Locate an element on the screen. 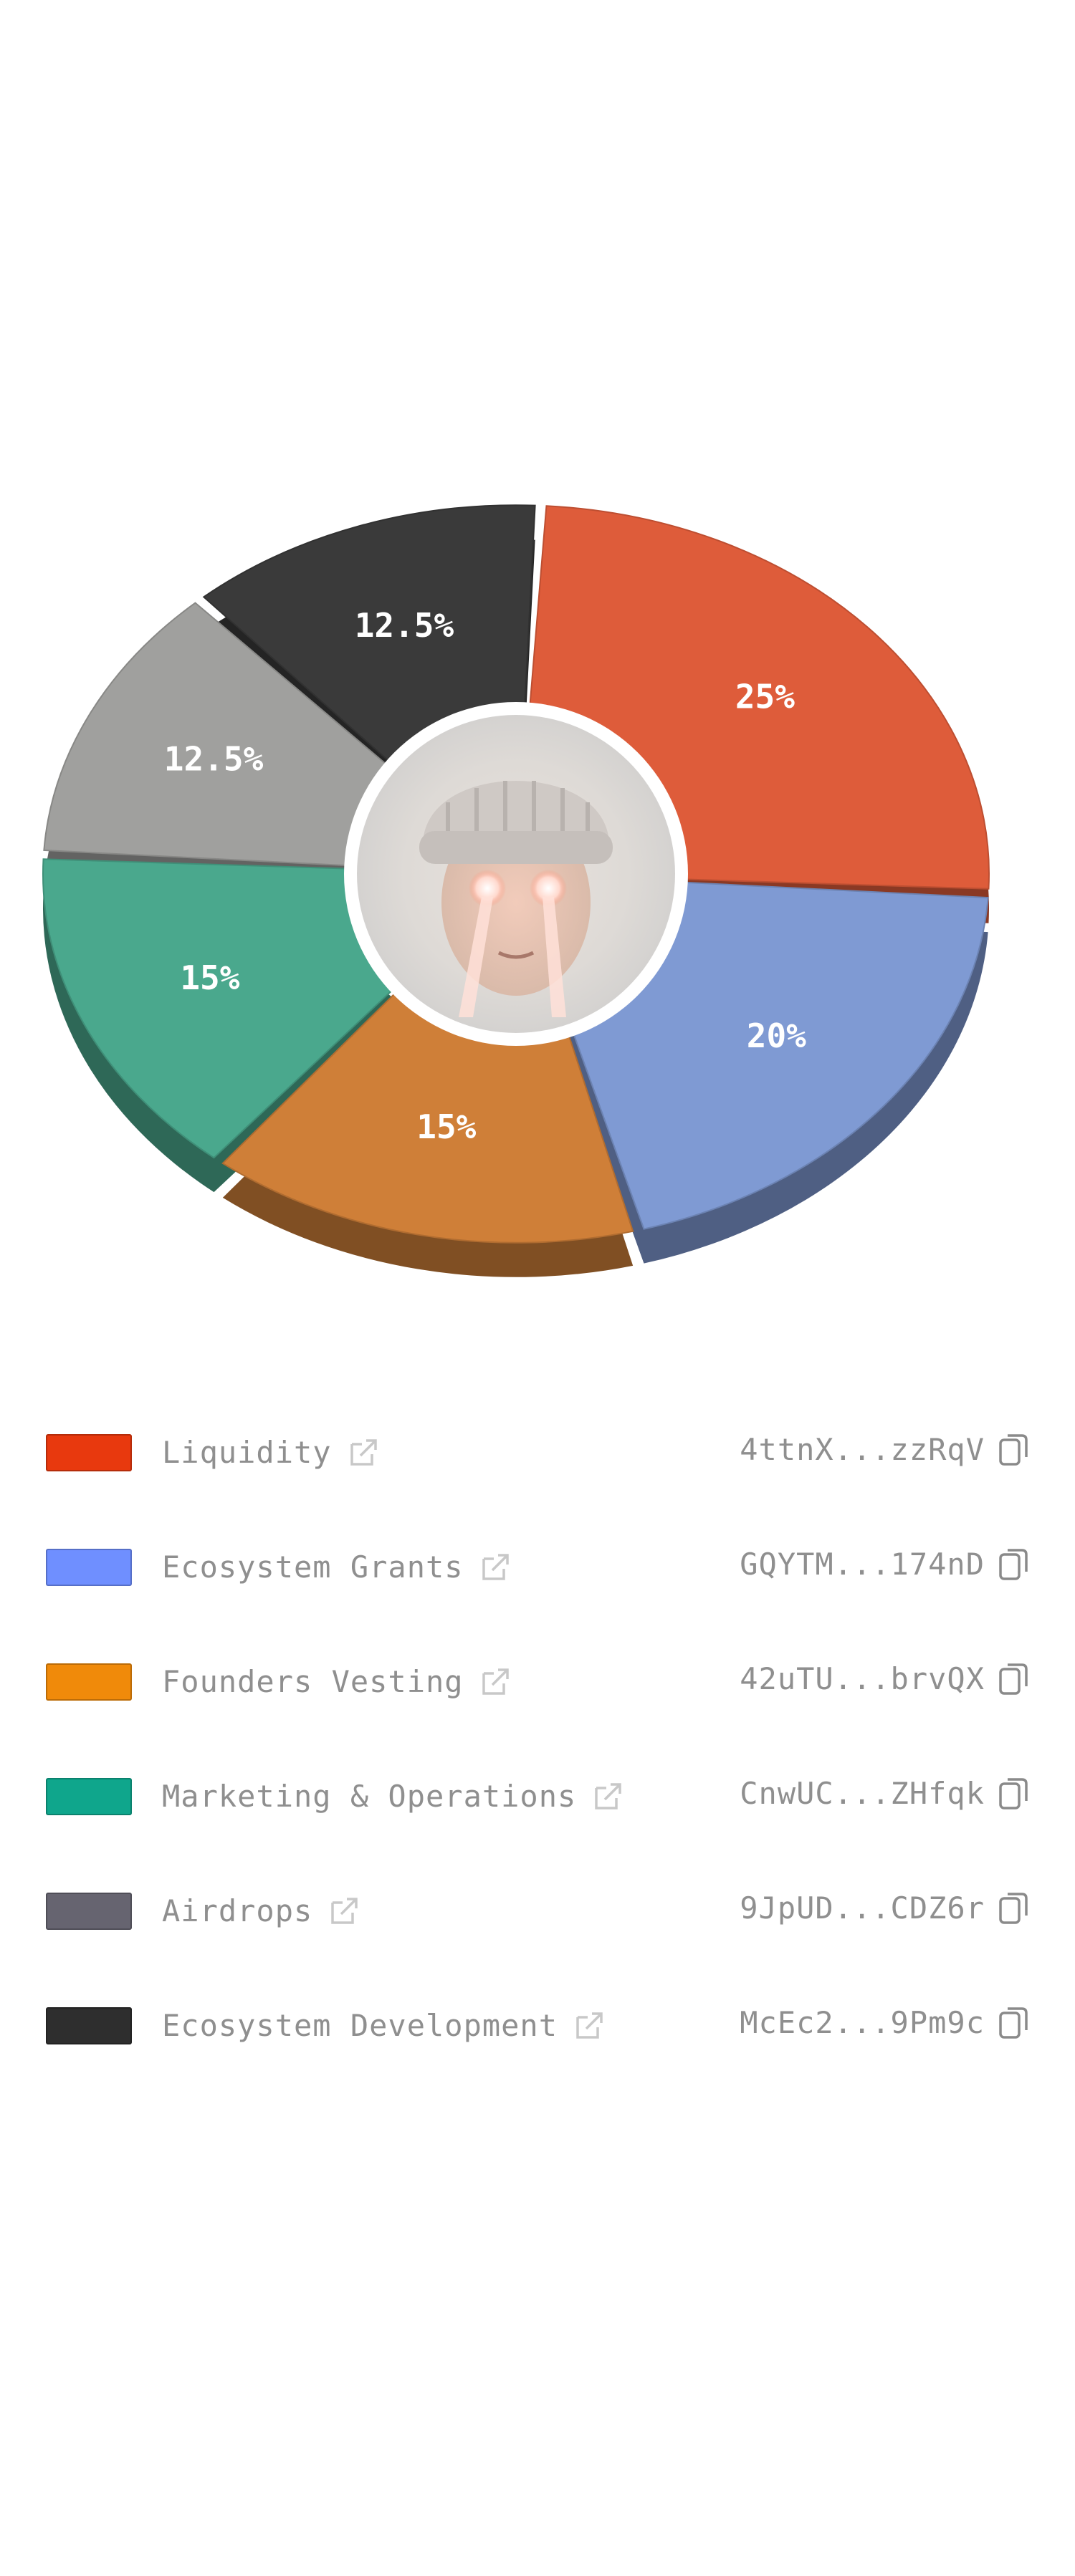  wallet-address: 9JpUD...CDZ6r is located at coordinates (884, 1908).